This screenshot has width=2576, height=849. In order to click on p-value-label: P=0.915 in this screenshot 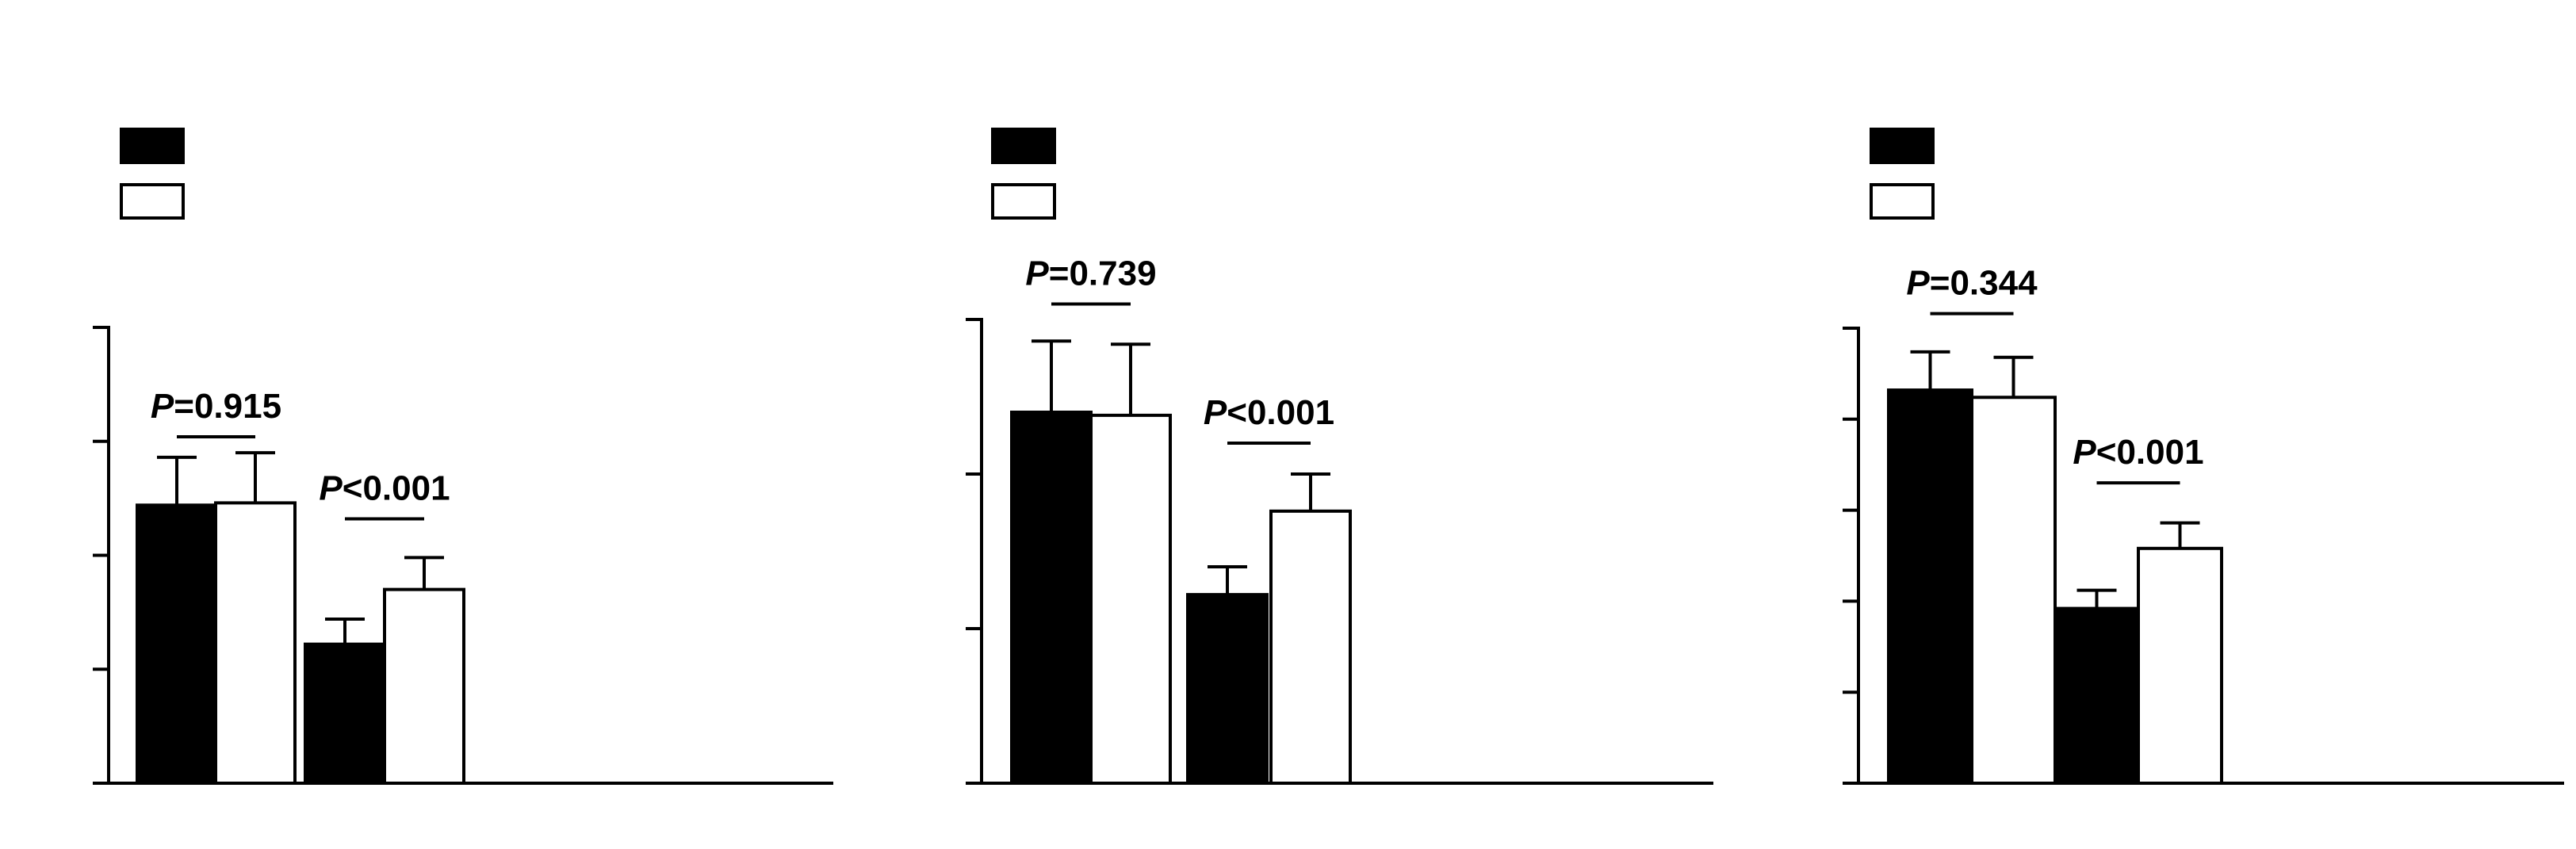, I will do `click(216, 406)`.